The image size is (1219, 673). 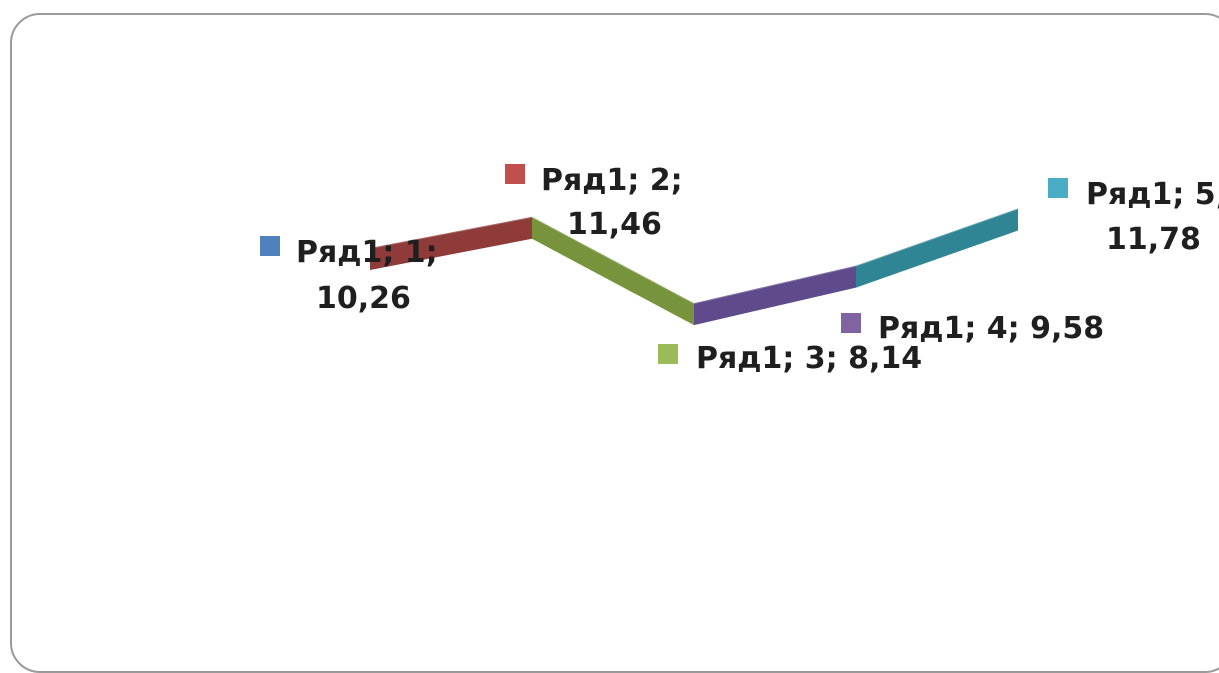 I want to click on data-label-value-1: 10,26, so click(x=363, y=298).